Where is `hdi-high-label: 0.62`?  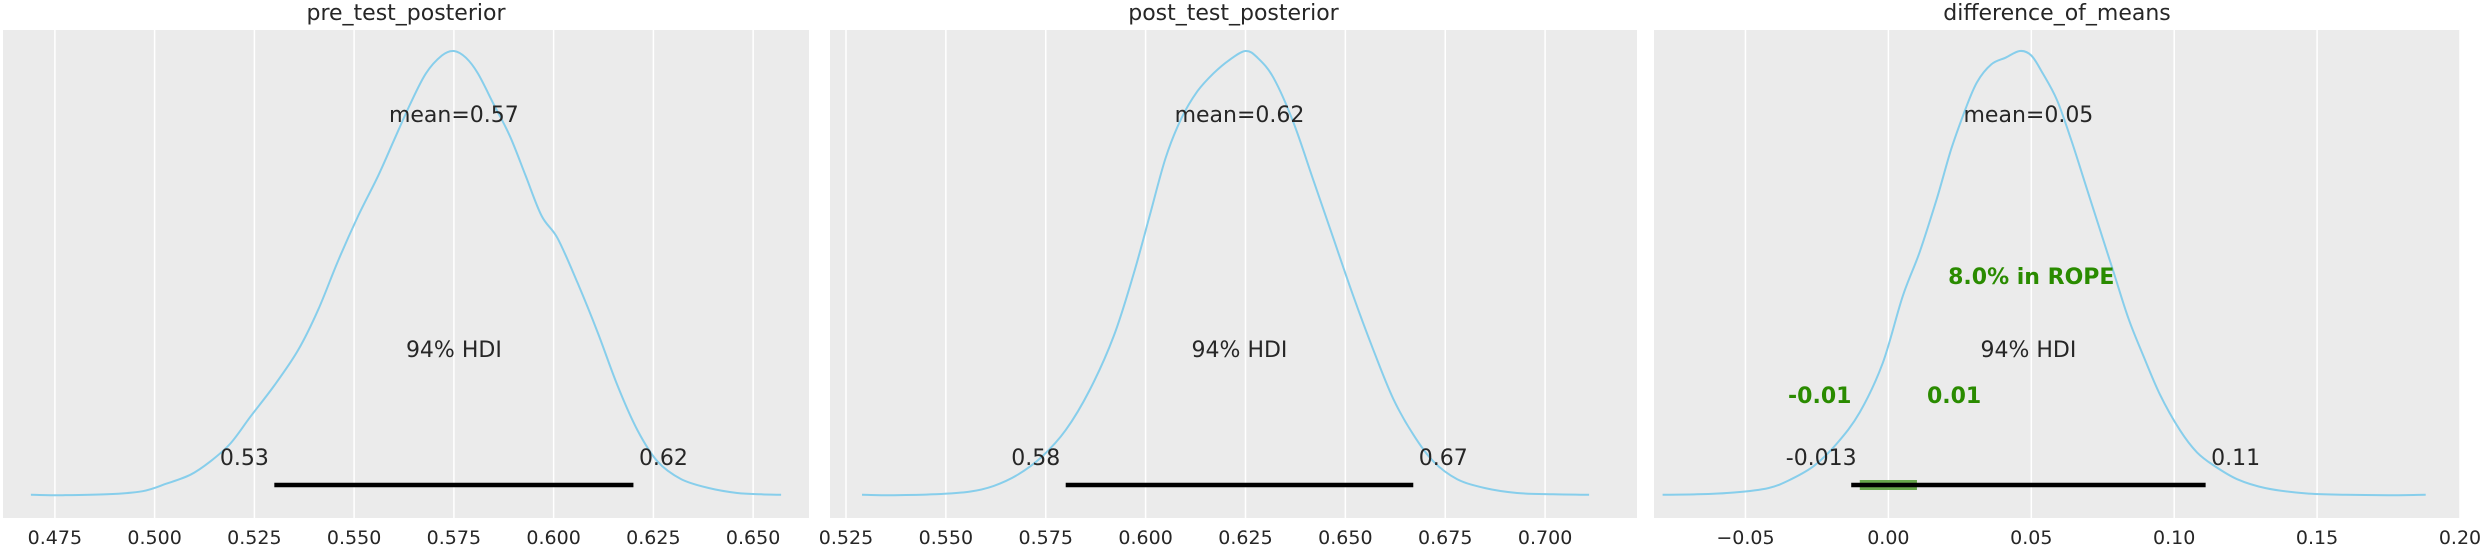 hdi-high-label: 0.62 is located at coordinates (663, 458).